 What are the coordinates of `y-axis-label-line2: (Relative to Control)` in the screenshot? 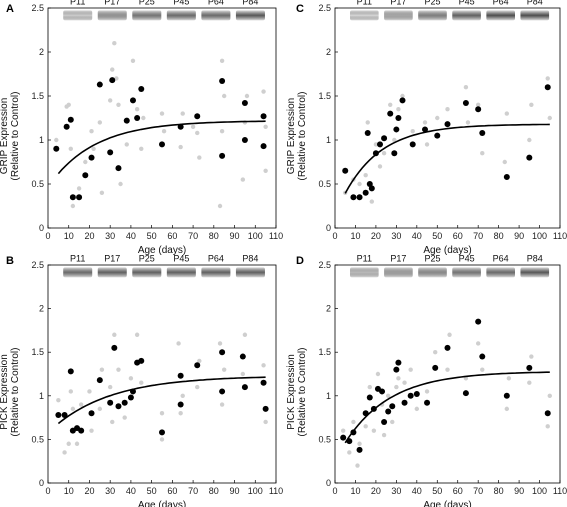 It's located at (302, 392).